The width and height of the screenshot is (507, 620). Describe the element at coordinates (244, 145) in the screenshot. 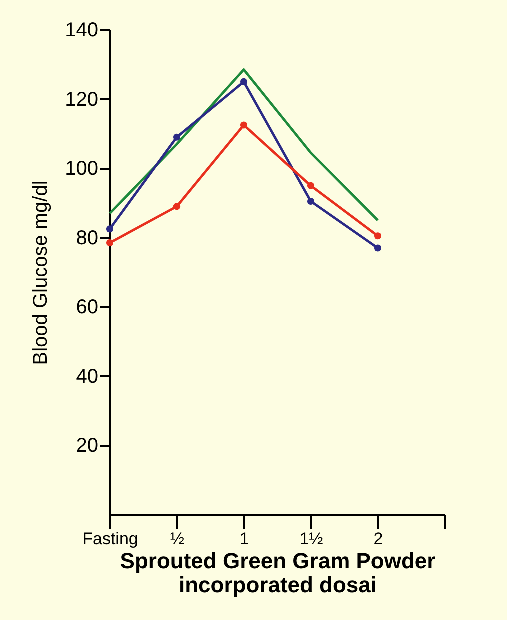

I see `line-series` at that location.